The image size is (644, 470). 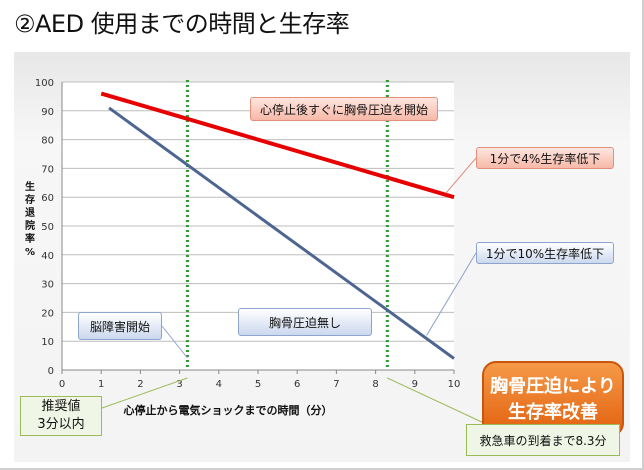 I want to click on page-title: ②AED 使用までの時間と生存率, so click(x=182, y=24).